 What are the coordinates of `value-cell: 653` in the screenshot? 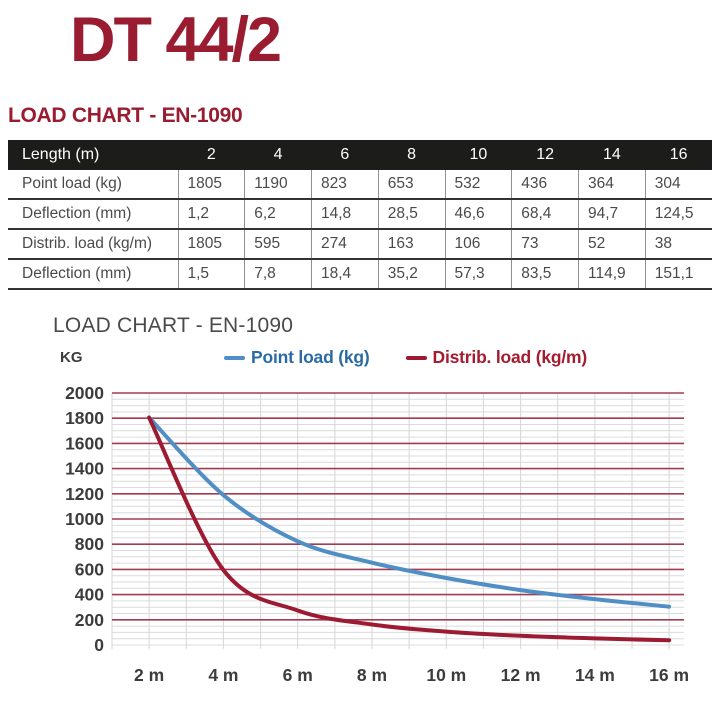 It's located at (411, 184).